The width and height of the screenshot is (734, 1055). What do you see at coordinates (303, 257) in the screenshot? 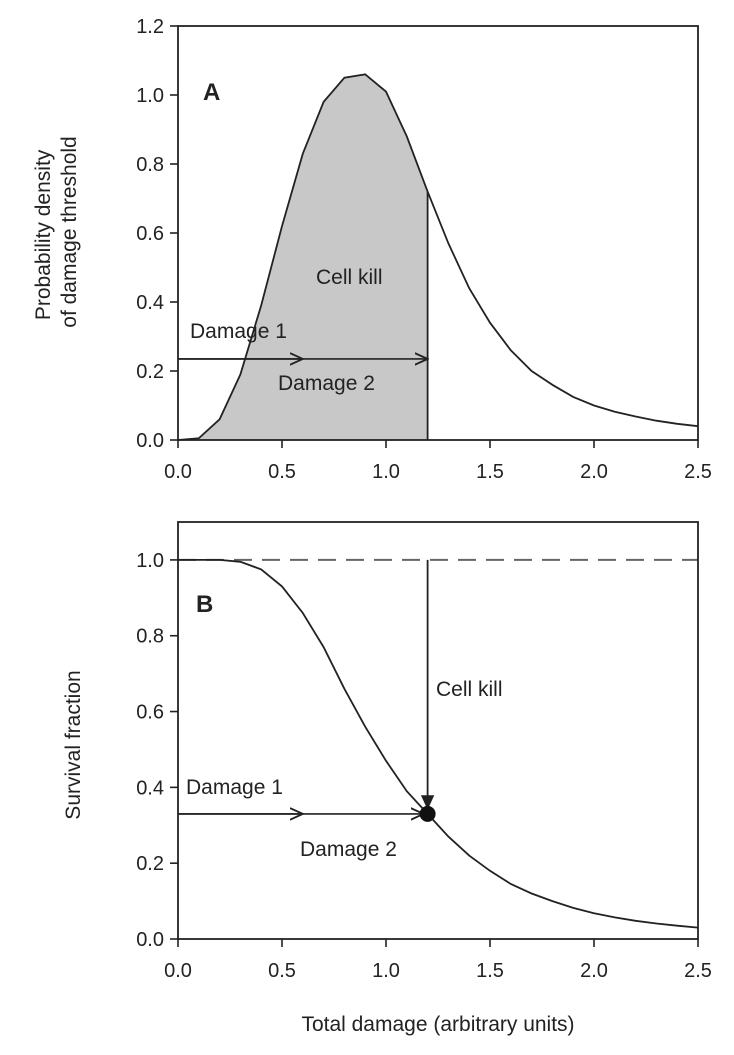
I see `cell-kill-shaded-area` at bounding box center [303, 257].